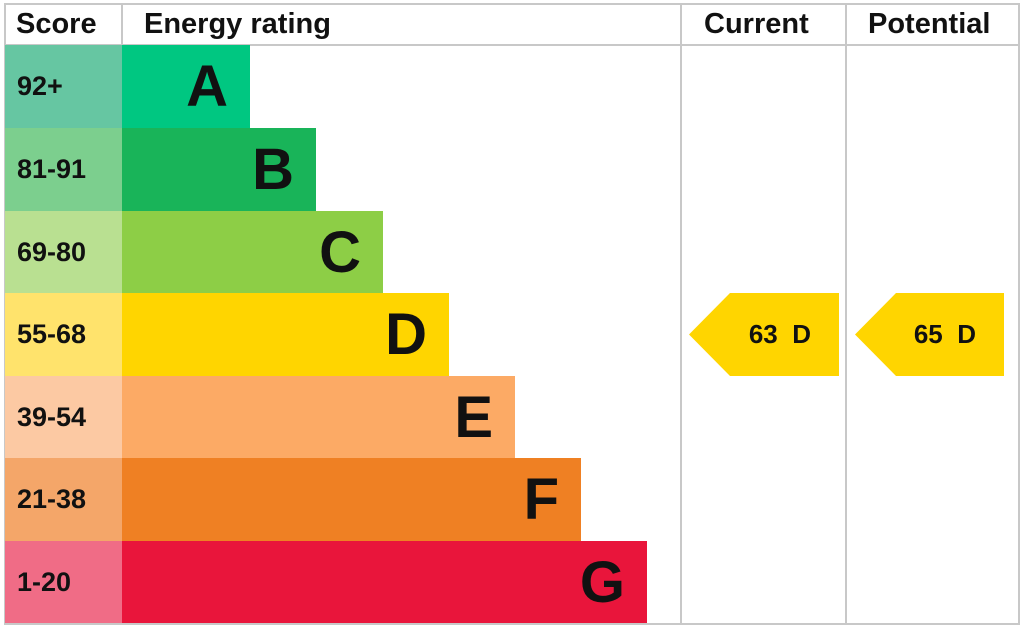  What do you see at coordinates (779, 334) in the screenshot?
I see `current-rating-label: 63 D` at bounding box center [779, 334].